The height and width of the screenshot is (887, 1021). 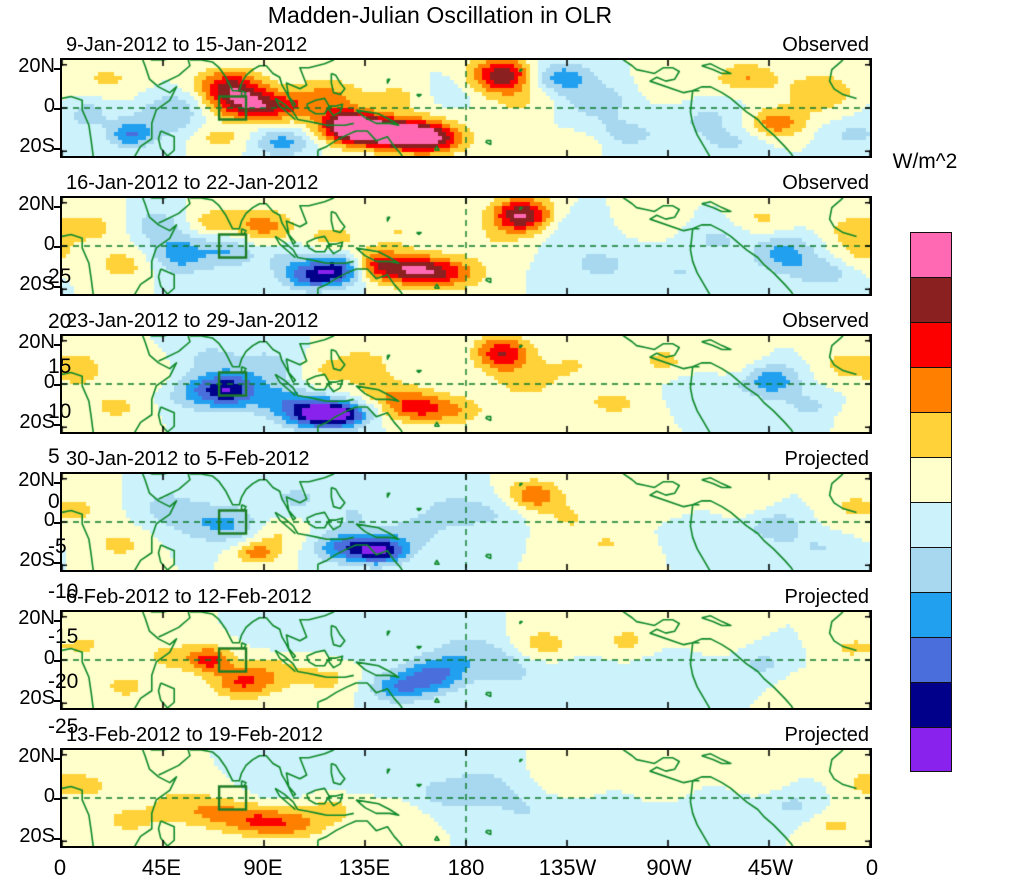 What do you see at coordinates (192, 183) in the screenshot?
I see `panel-date-label: 16-Jan-2012 to 22-Jan-2012` at bounding box center [192, 183].